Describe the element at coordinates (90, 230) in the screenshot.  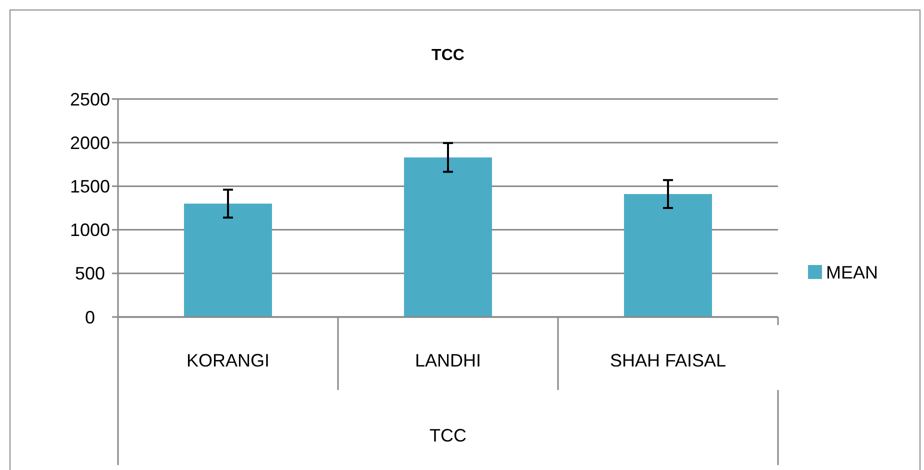
I see `y-tick-label: 1000` at that location.